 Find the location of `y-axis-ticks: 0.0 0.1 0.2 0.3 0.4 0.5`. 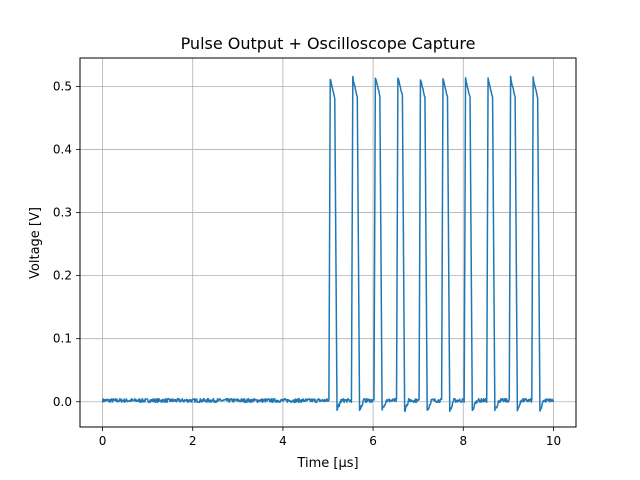

y-axis-ticks: 0.0 0.1 0.2 0.3 0.4 0.5 is located at coordinates (66, 244).